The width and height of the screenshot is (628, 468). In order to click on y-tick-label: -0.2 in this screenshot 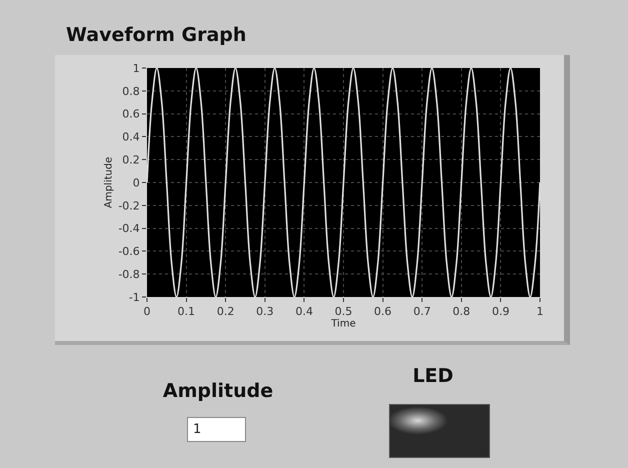, I will do `click(129, 205)`.